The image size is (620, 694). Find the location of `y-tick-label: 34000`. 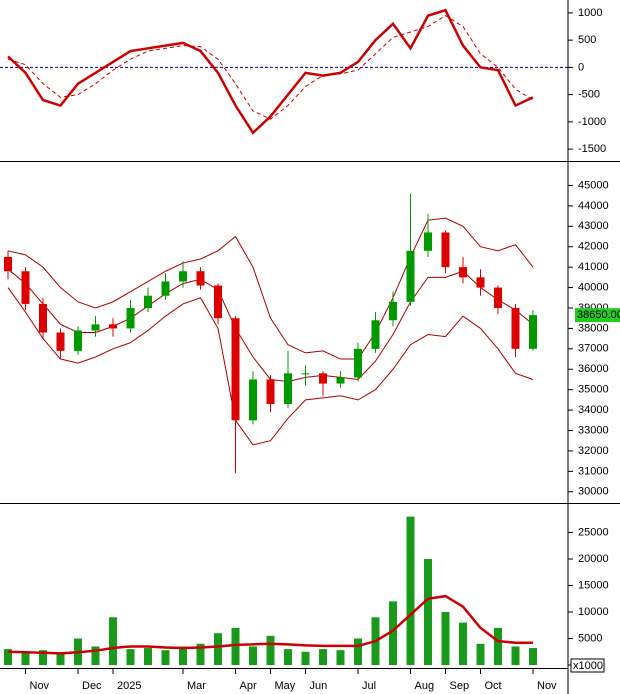

y-tick-label: 34000 is located at coordinates (593, 410).